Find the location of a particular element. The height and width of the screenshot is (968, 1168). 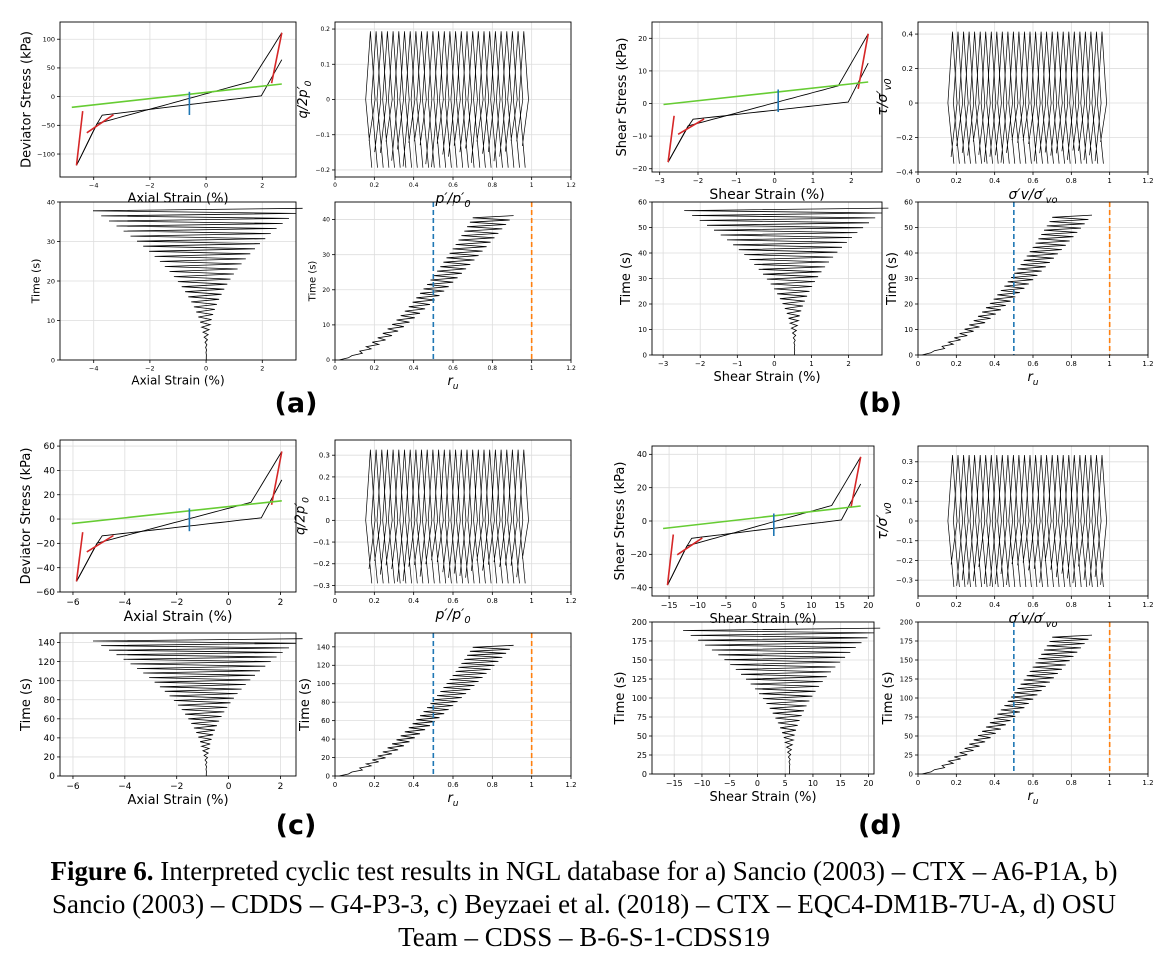

y-tick-label: 25 is located at coordinates (908, 755).